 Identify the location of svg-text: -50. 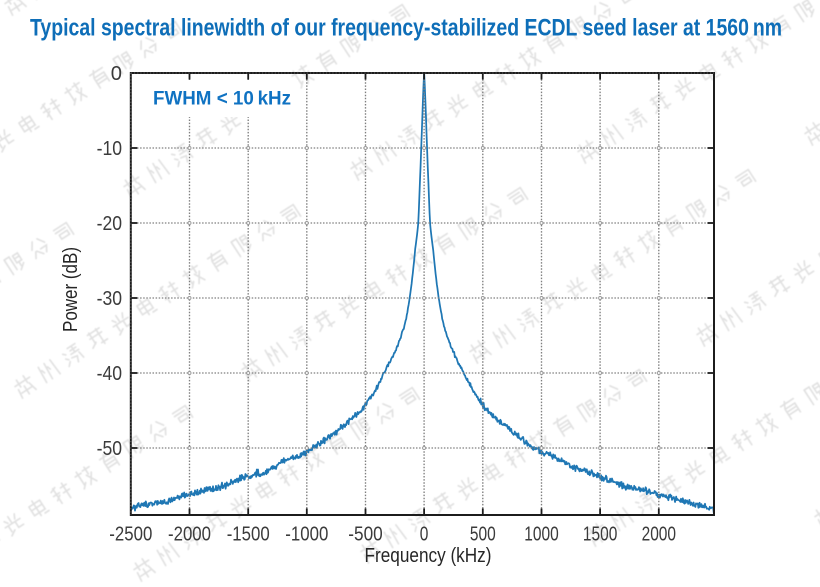
(109, 449).